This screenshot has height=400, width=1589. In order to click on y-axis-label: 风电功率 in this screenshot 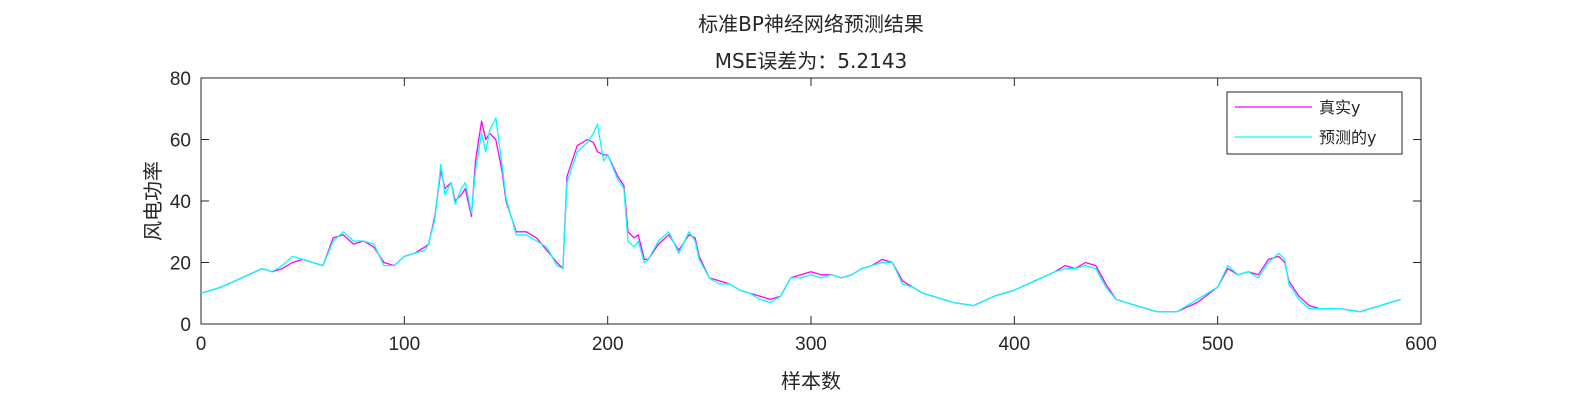, I will do `click(153, 201)`.